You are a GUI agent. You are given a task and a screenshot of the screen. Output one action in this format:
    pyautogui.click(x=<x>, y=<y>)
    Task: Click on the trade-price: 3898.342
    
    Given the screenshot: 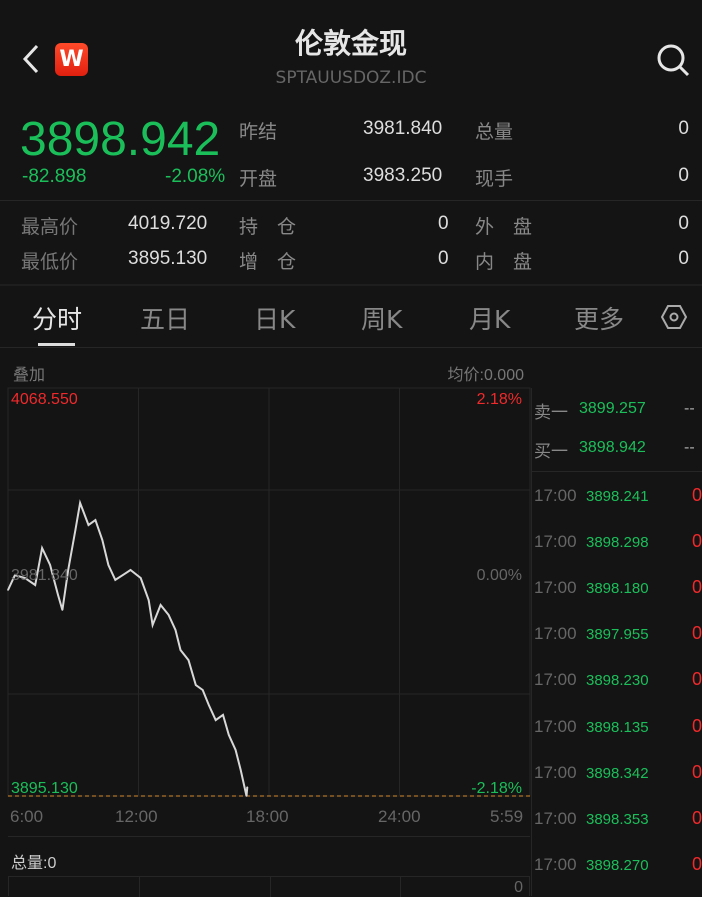 What is the action you would take?
    pyautogui.click(x=617, y=773)
    